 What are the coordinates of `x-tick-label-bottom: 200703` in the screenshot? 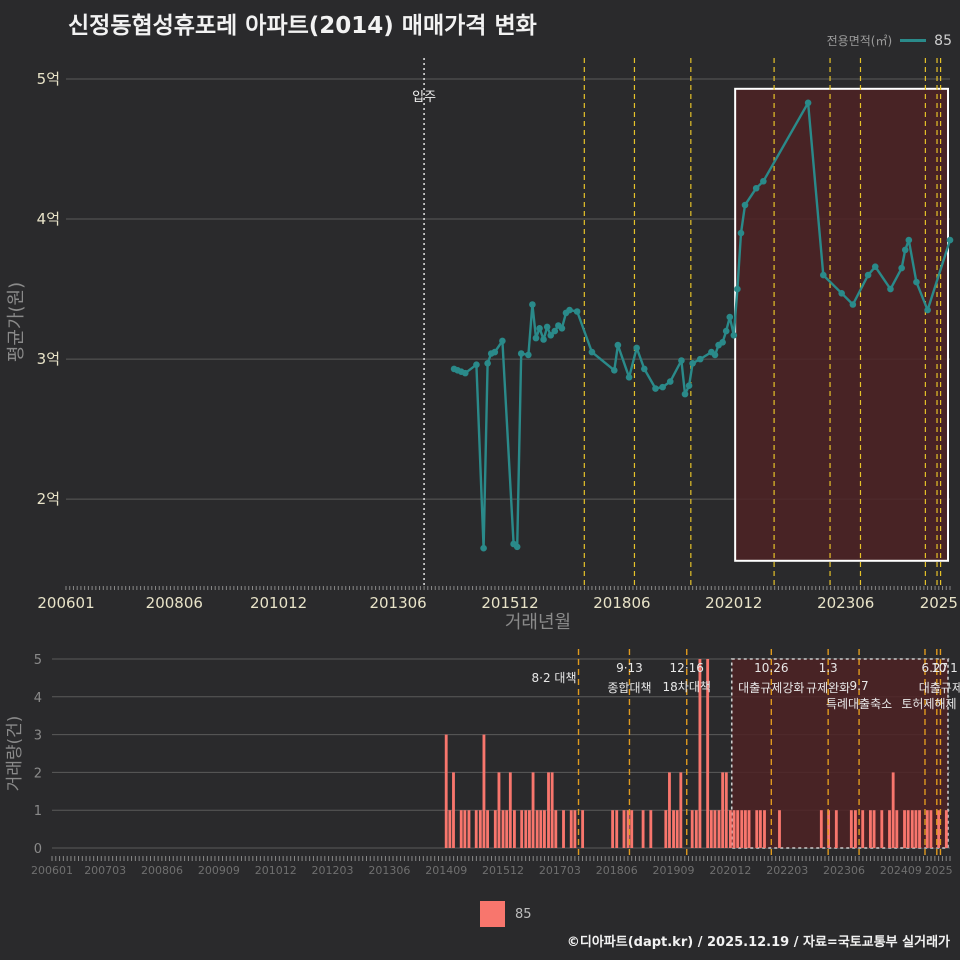 It's located at (105, 870).